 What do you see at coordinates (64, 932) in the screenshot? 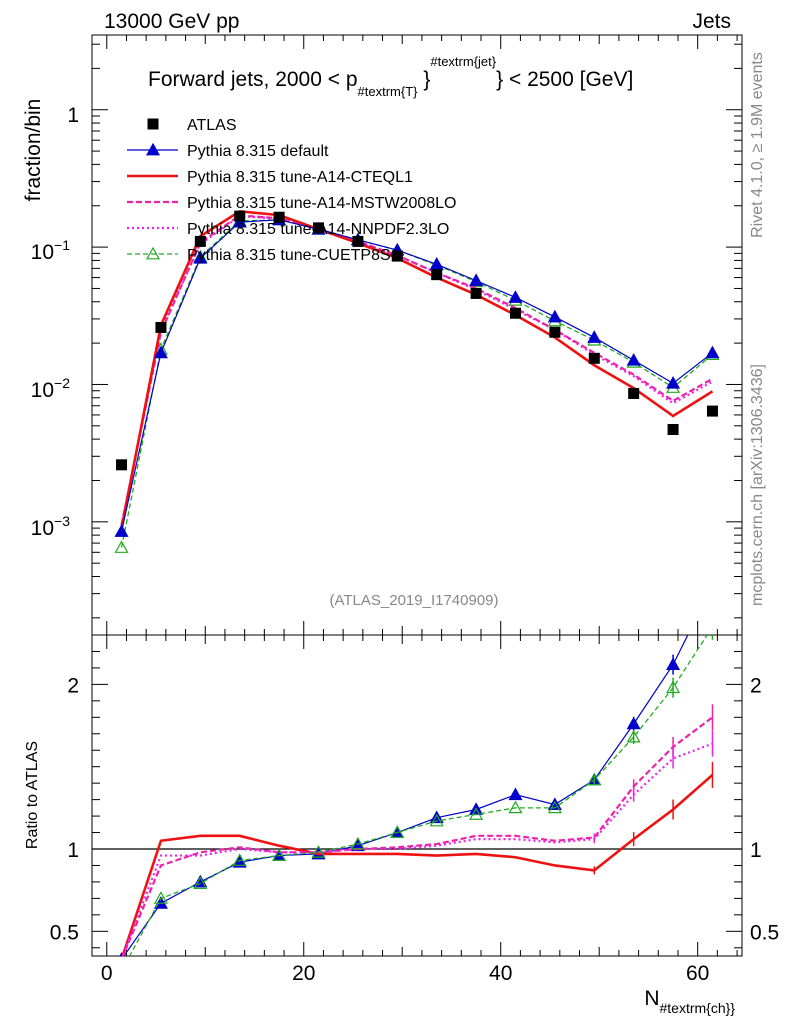
I see `ratio-ytick-label-left: 0.5` at bounding box center [64, 932].